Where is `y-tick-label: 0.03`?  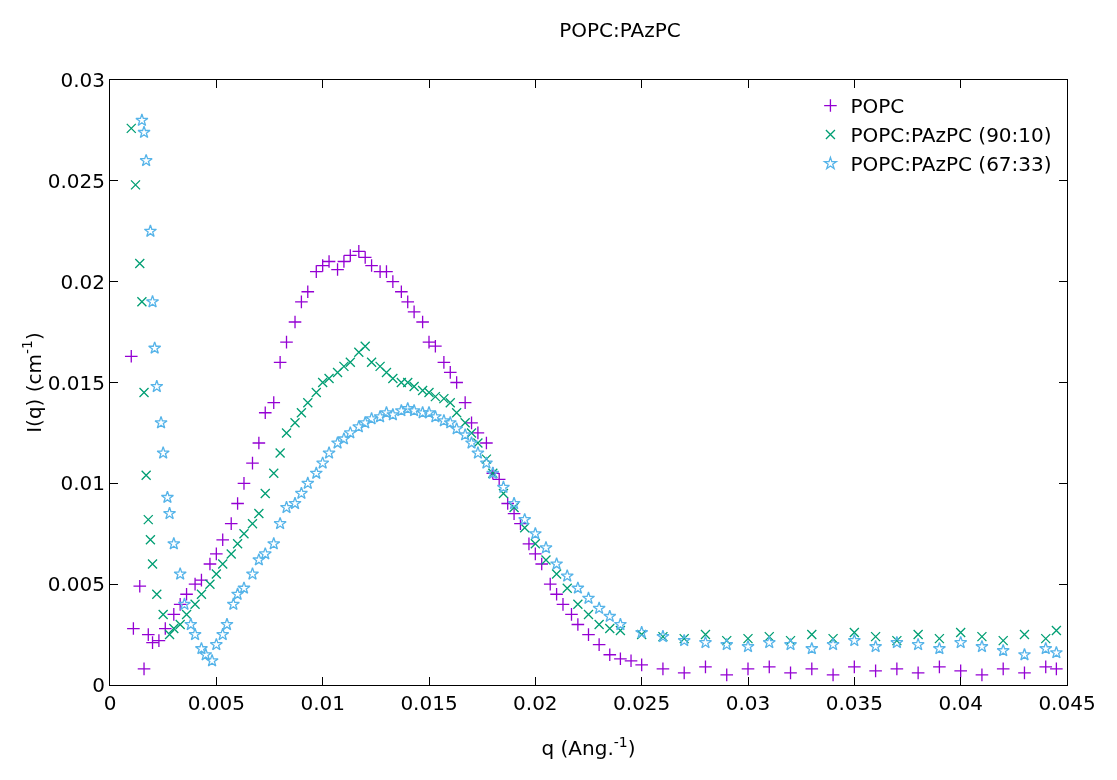 y-tick-label: 0.03 is located at coordinates (82, 80).